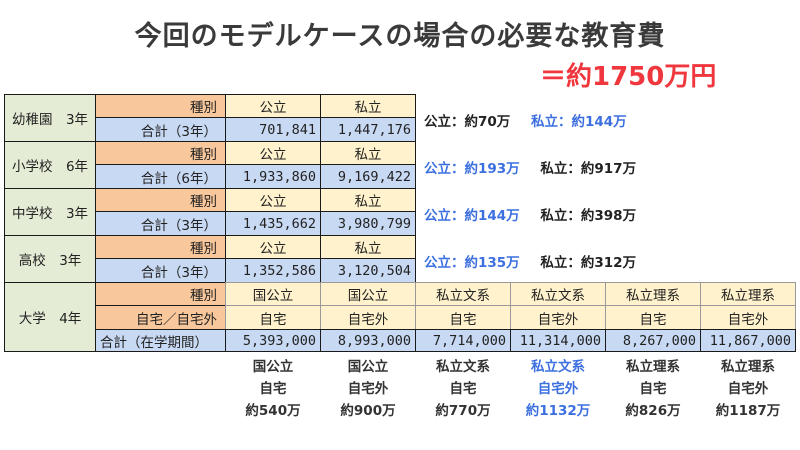 This screenshot has width=800, height=450. Describe the element at coordinates (653, 411) in the screenshot. I see `summary-amount: 約826万` at that location.